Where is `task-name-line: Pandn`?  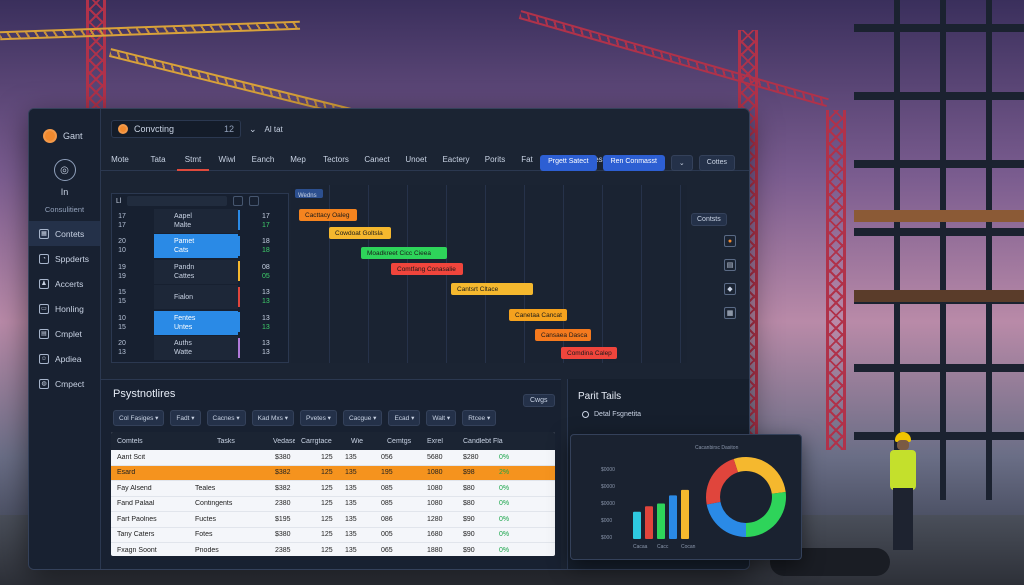 task-name-line: Pandn is located at coordinates (184, 267).